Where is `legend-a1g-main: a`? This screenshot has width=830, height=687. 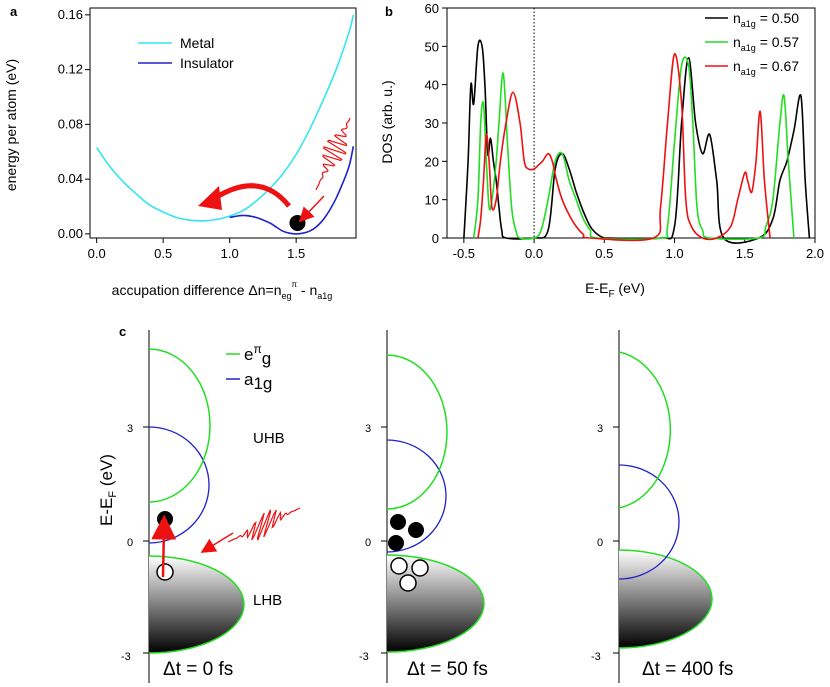 legend-a1g-main: a is located at coordinates (249, 379).